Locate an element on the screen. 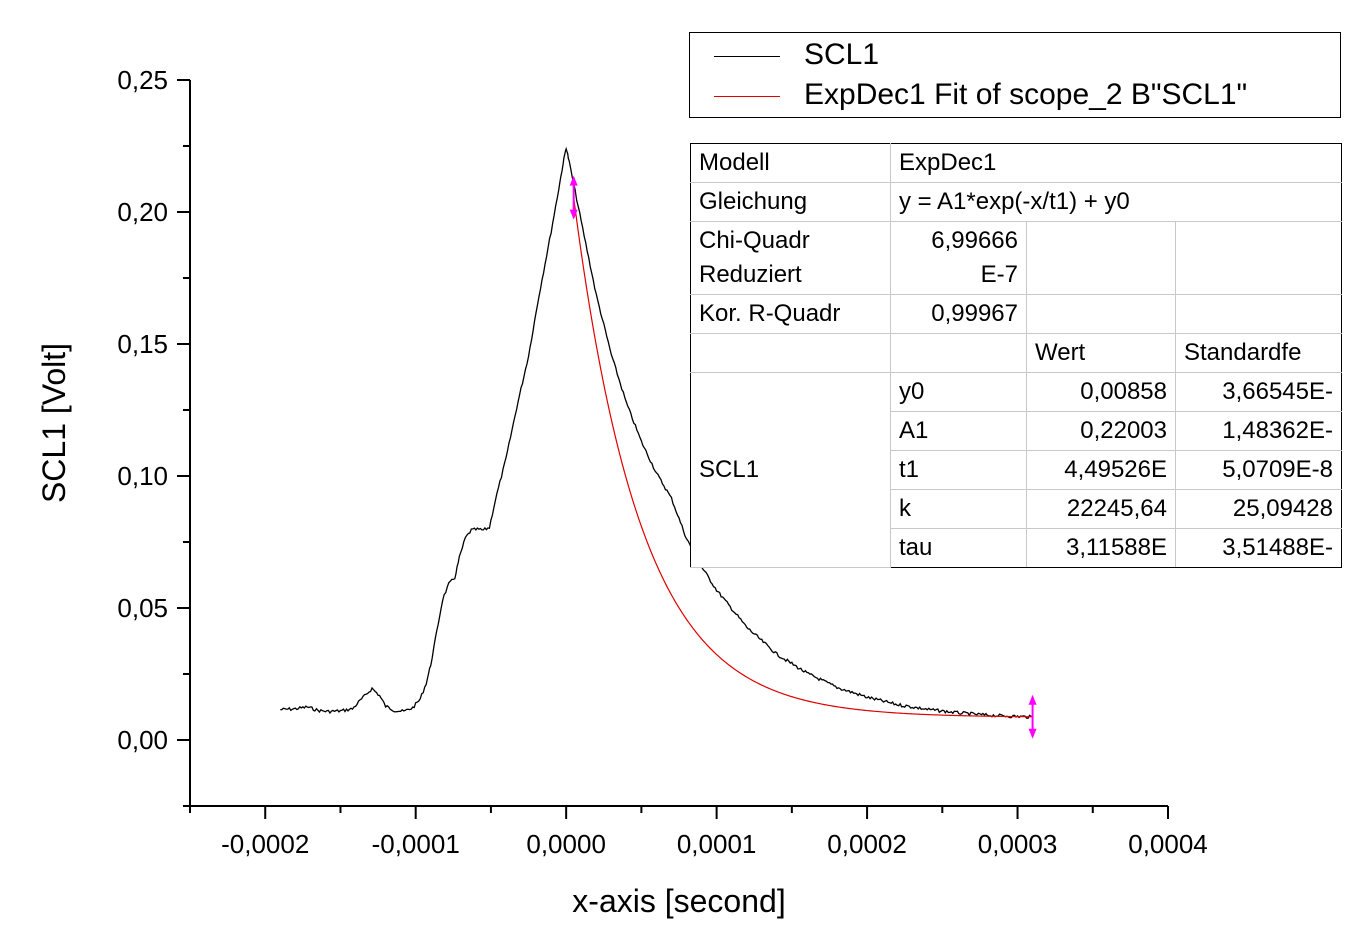 Image resolution: width=1359 pixels, height=933 pixels. chi-square-label-line2: Reduziert is located at coordinates (750, 274).